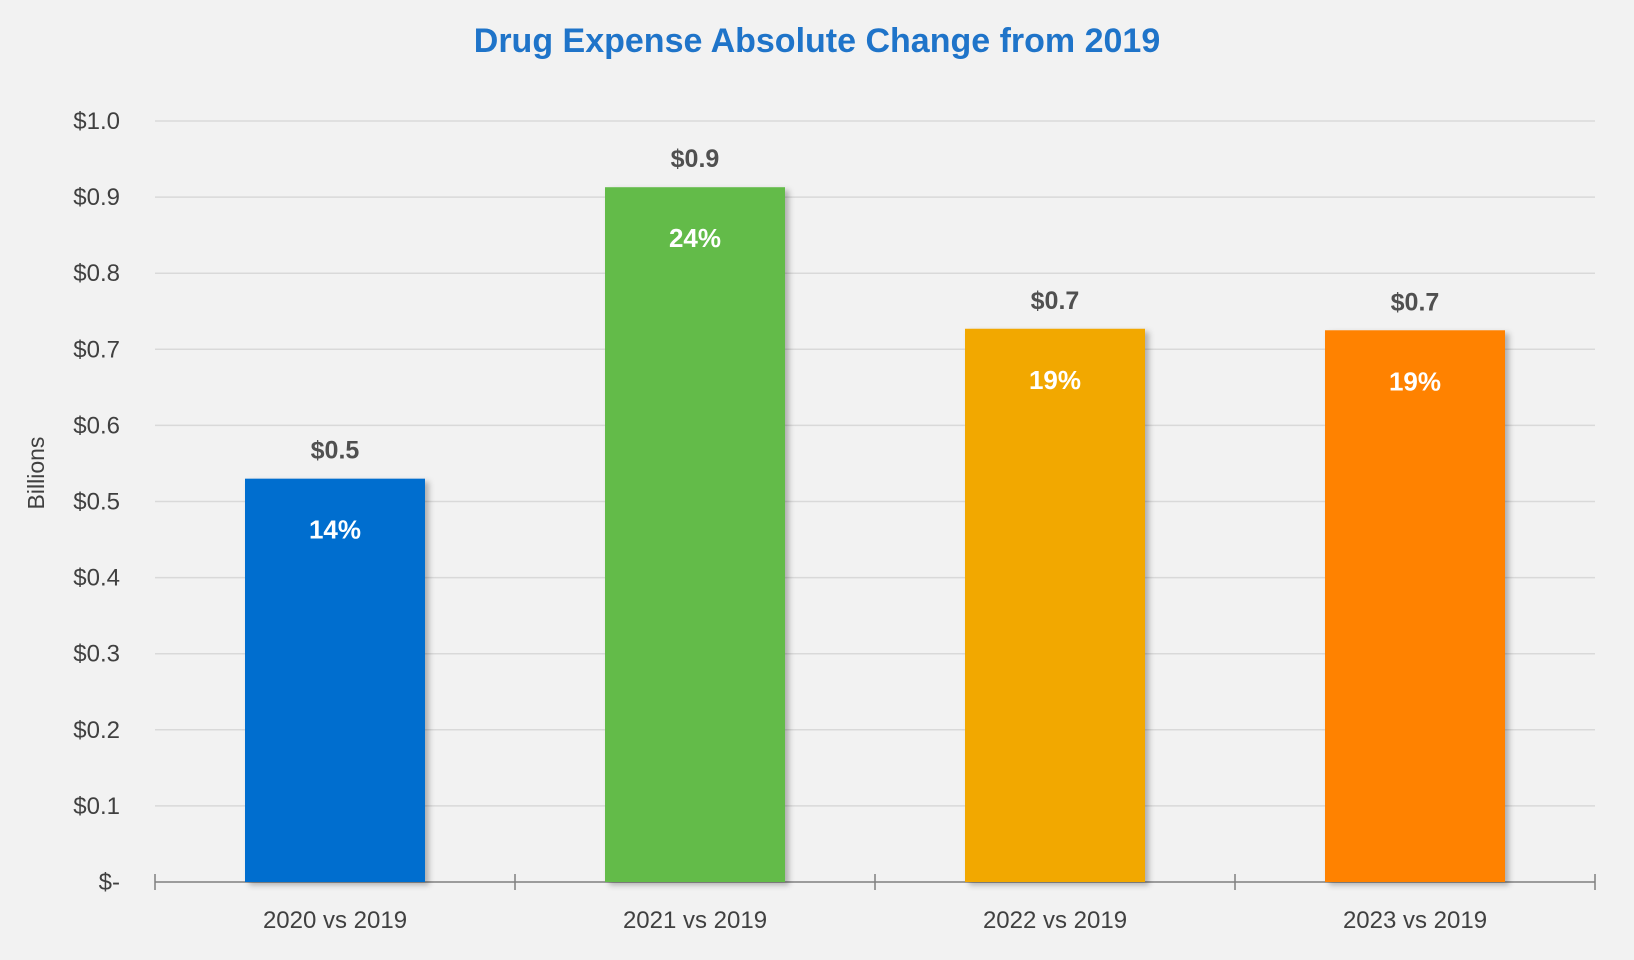 Image resolution: width=1634 pixels, height=960 pixels. What do you see at coordinates (817, 41) in the screenshot?
I see `chart-title: Drug Expense Absolute Change from 2019` at bounding box center [817, 41].